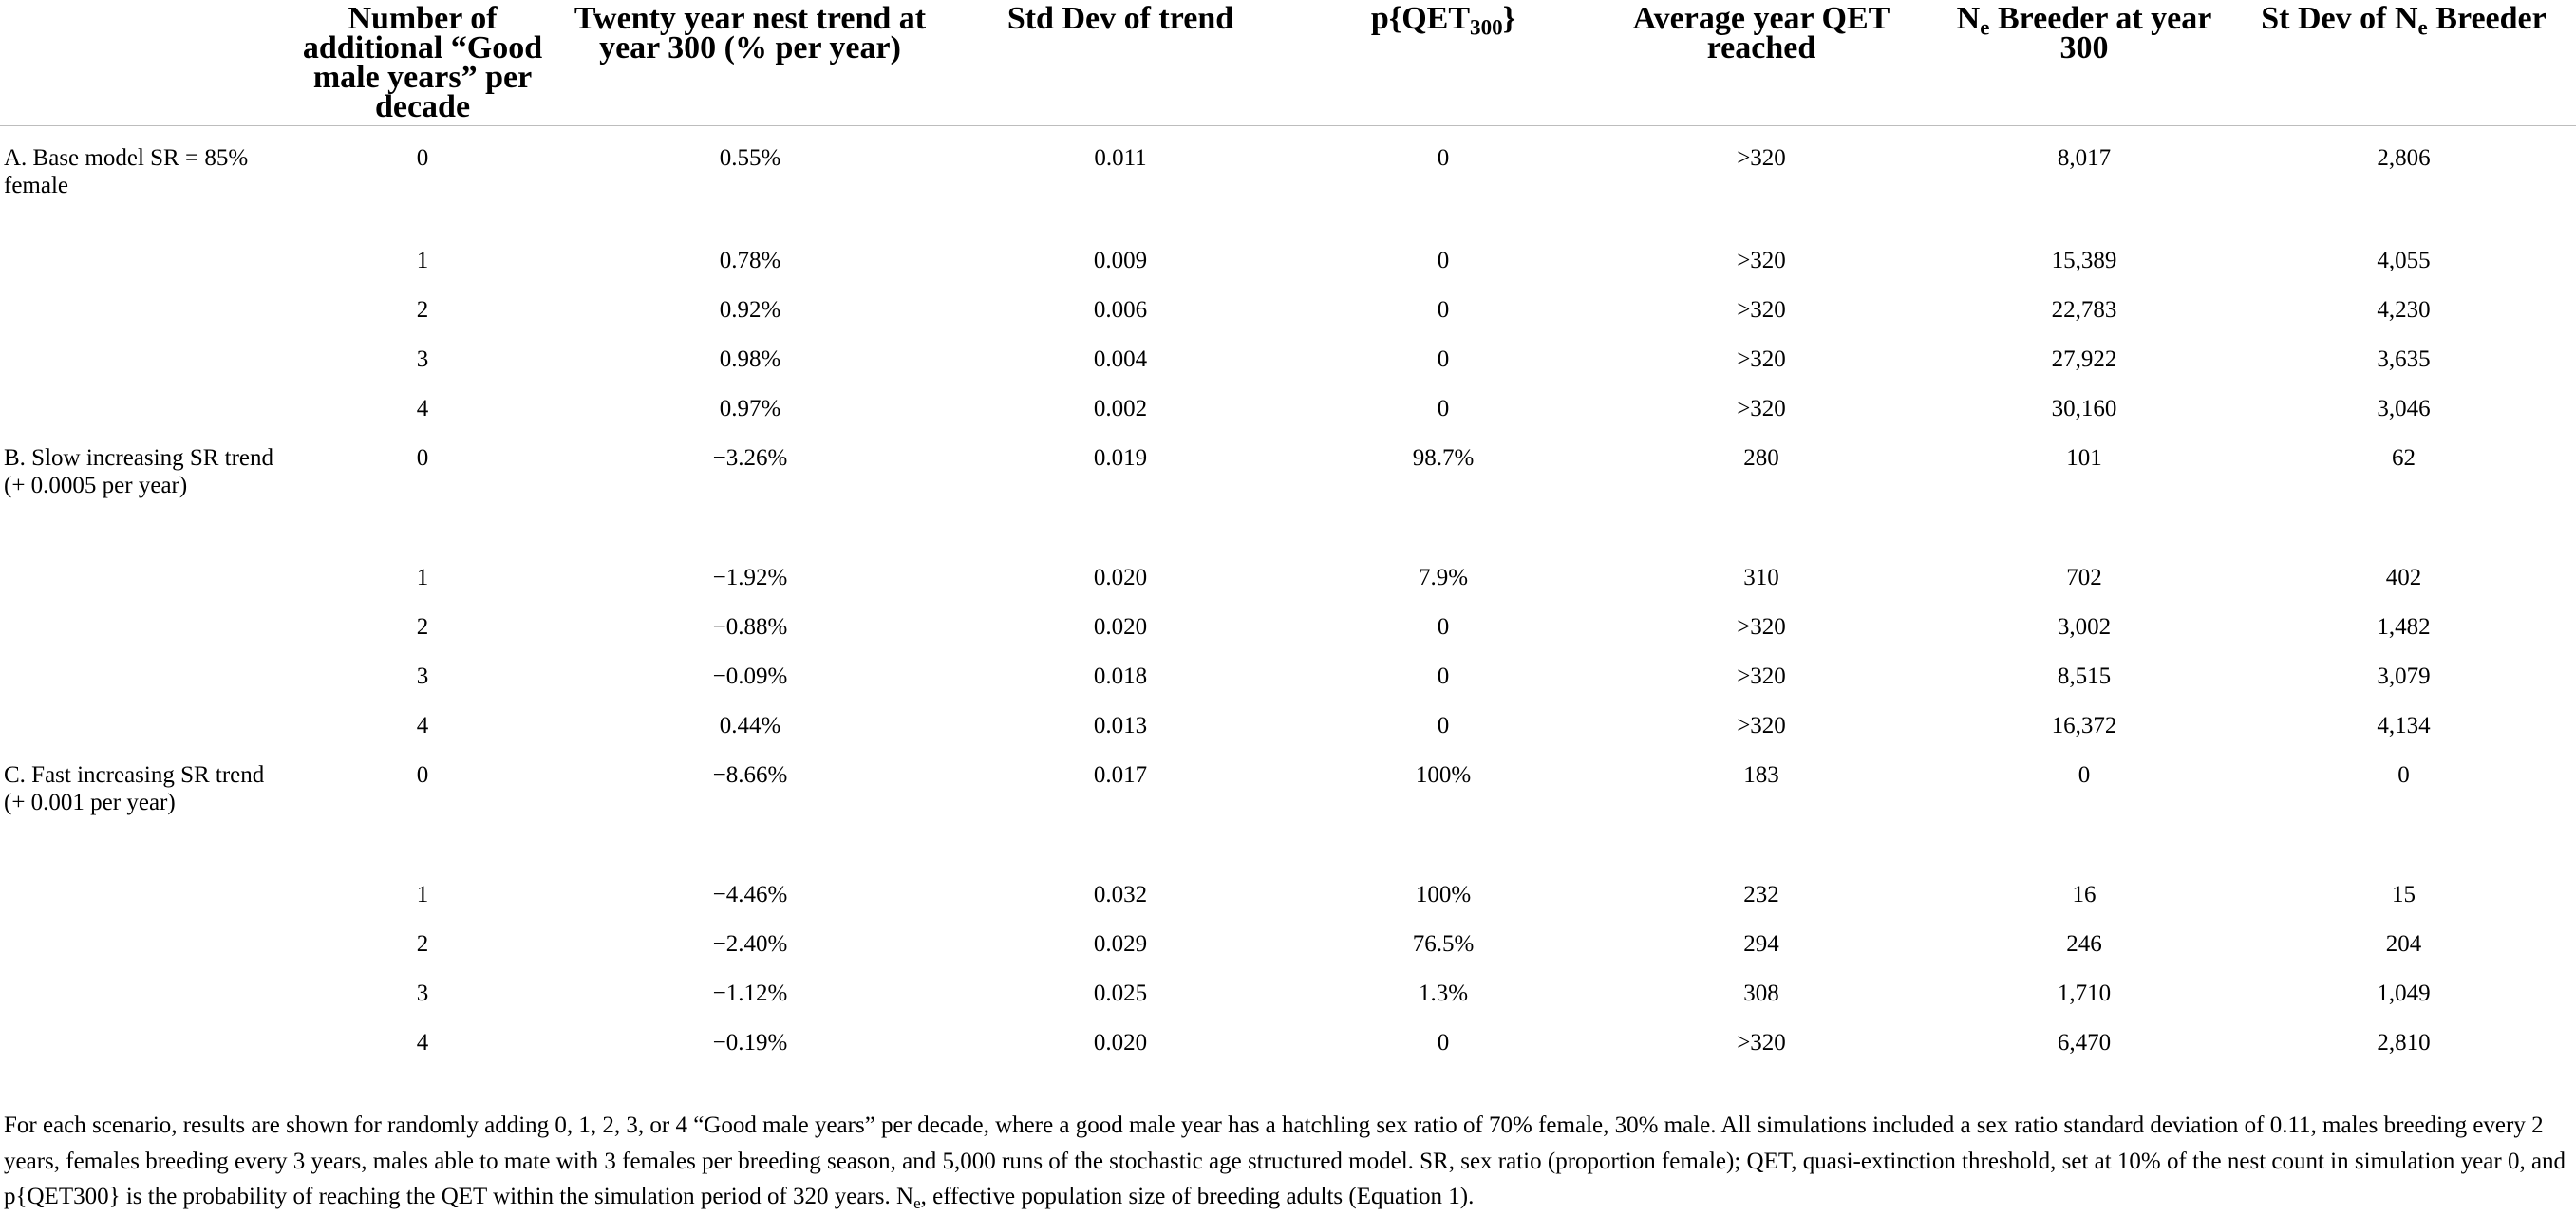  Describe the element at coordinates (750, 158) in the screenshot. I see `table-cell: 0.55%` at that location.